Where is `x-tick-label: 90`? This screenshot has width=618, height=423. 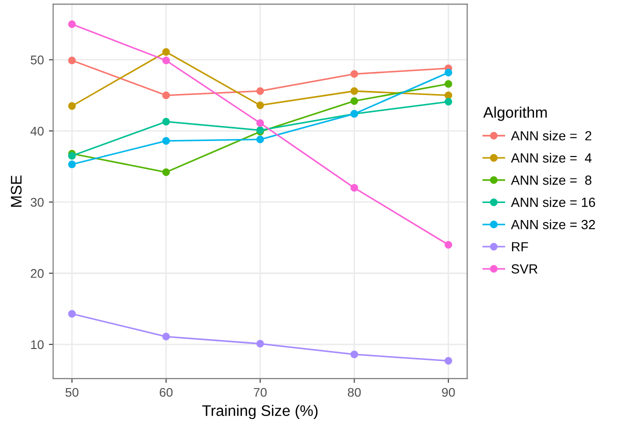 x-tick-label: 90 is located at coordinates (448, 392).